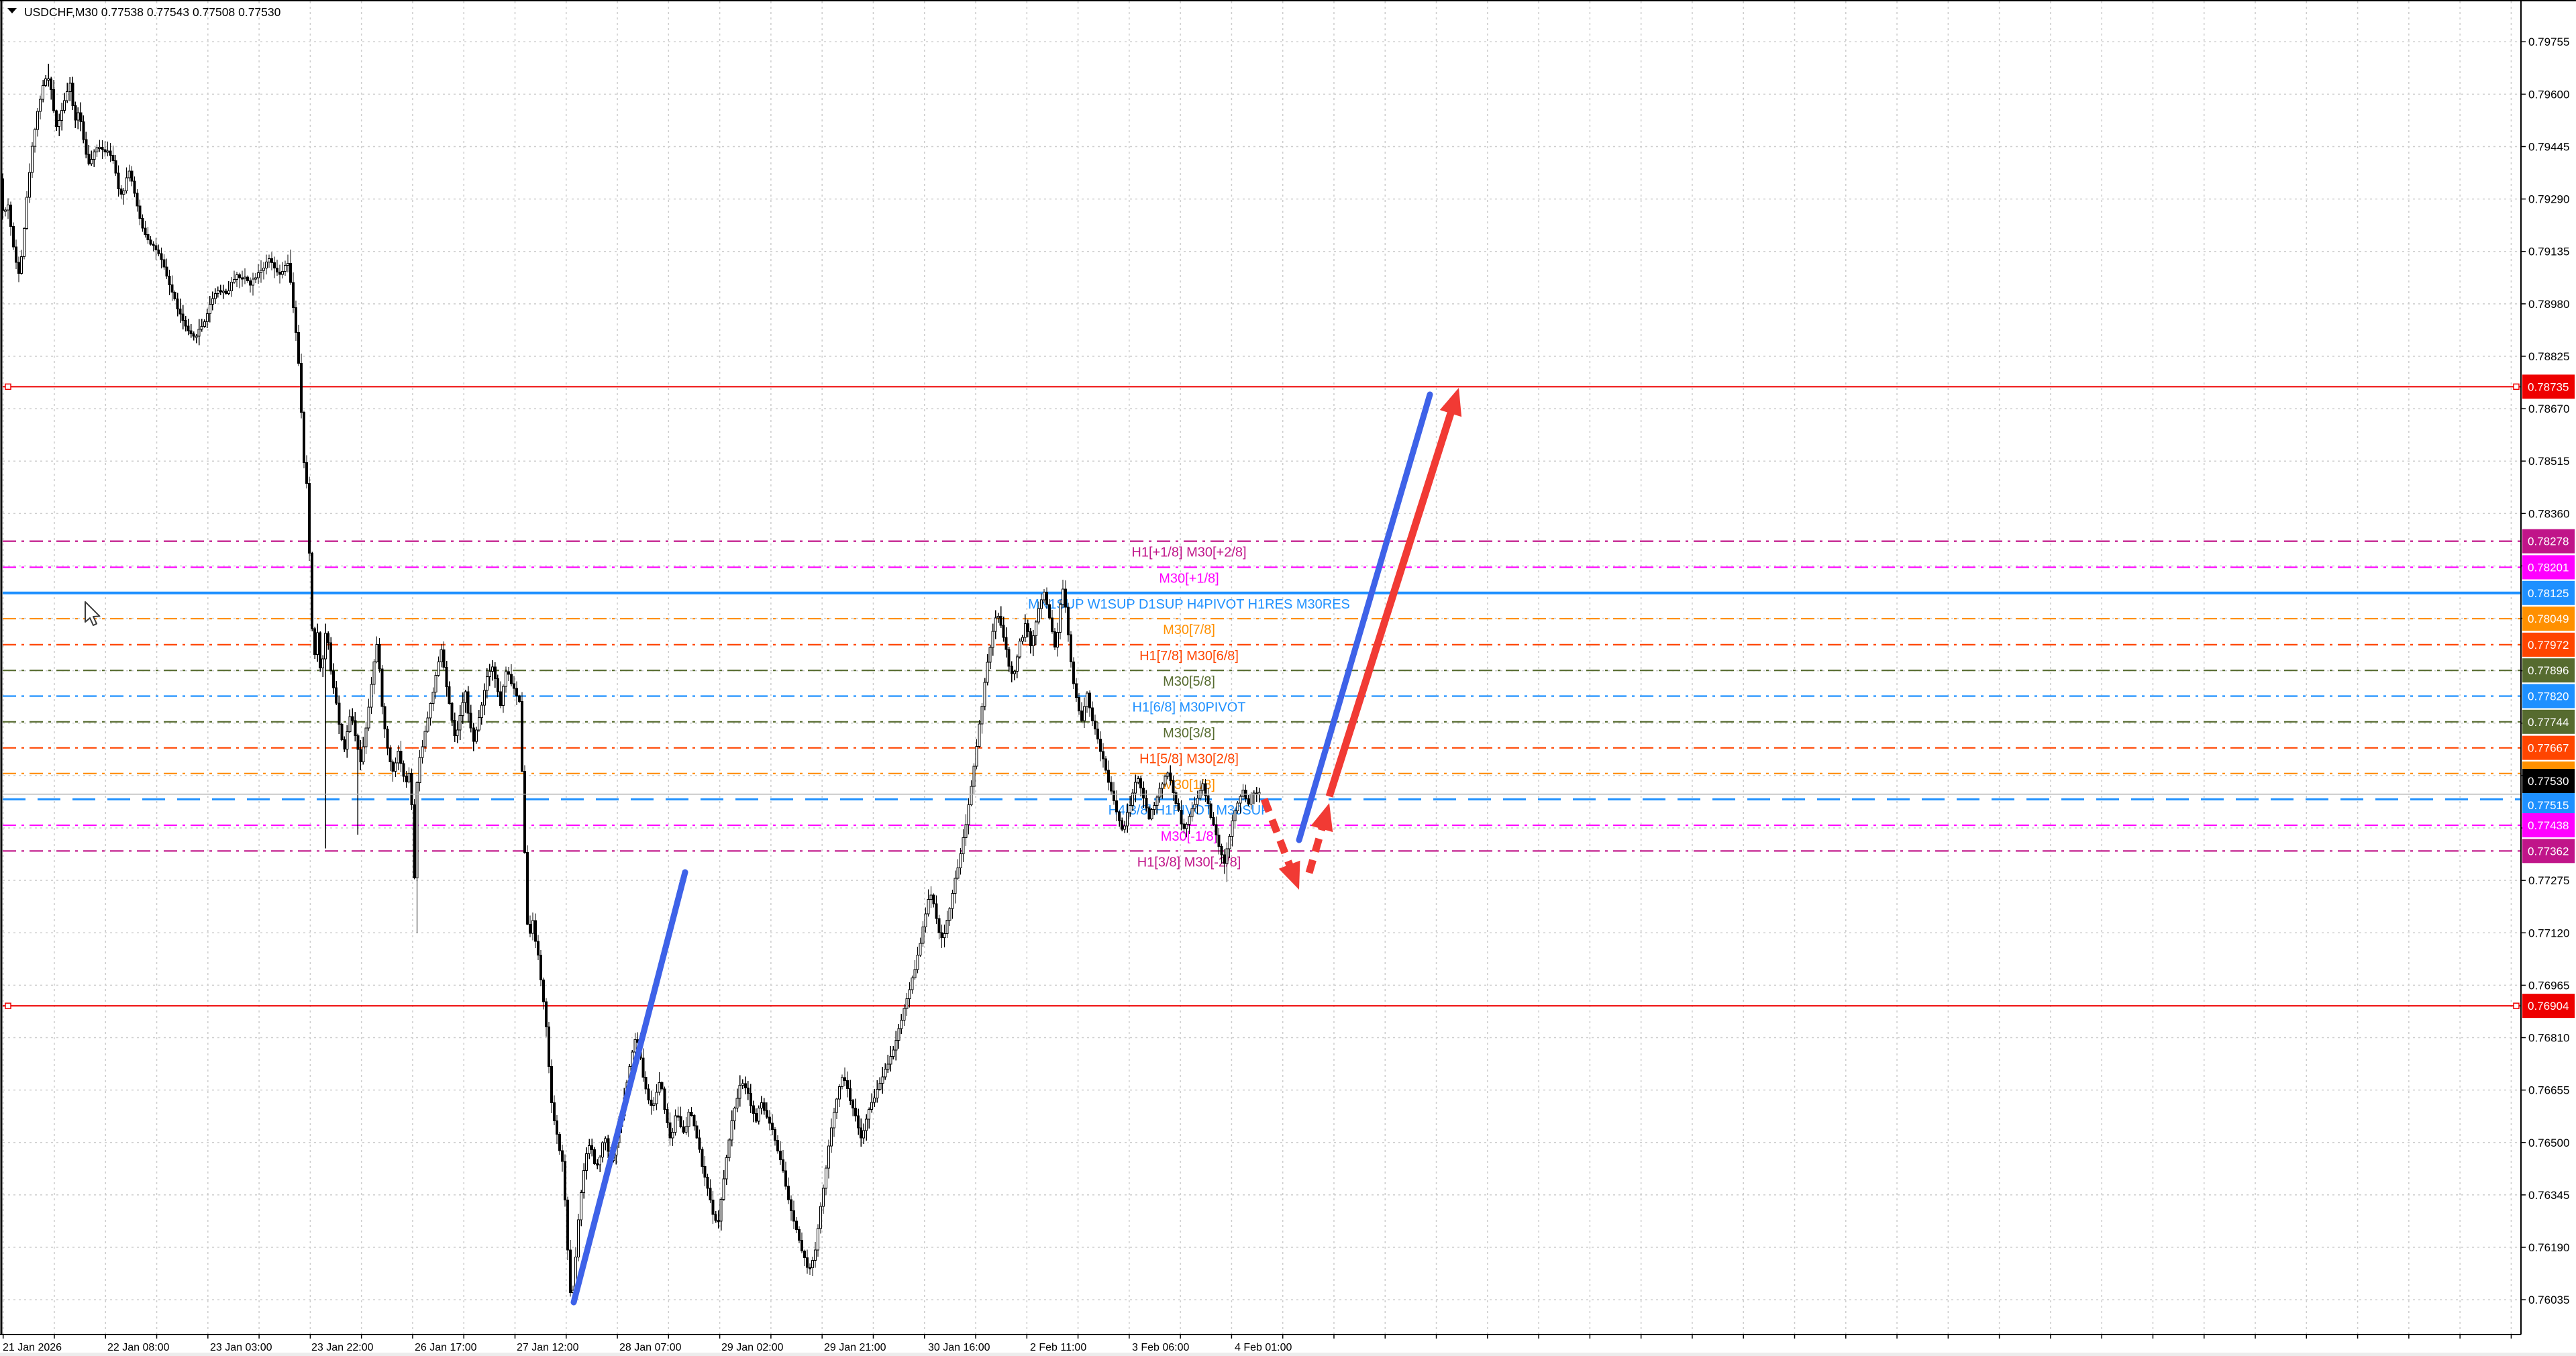 The width and height of the screenshot is (2576, 1356). I want to click on level-line-0.78735, so click(1262, 386).